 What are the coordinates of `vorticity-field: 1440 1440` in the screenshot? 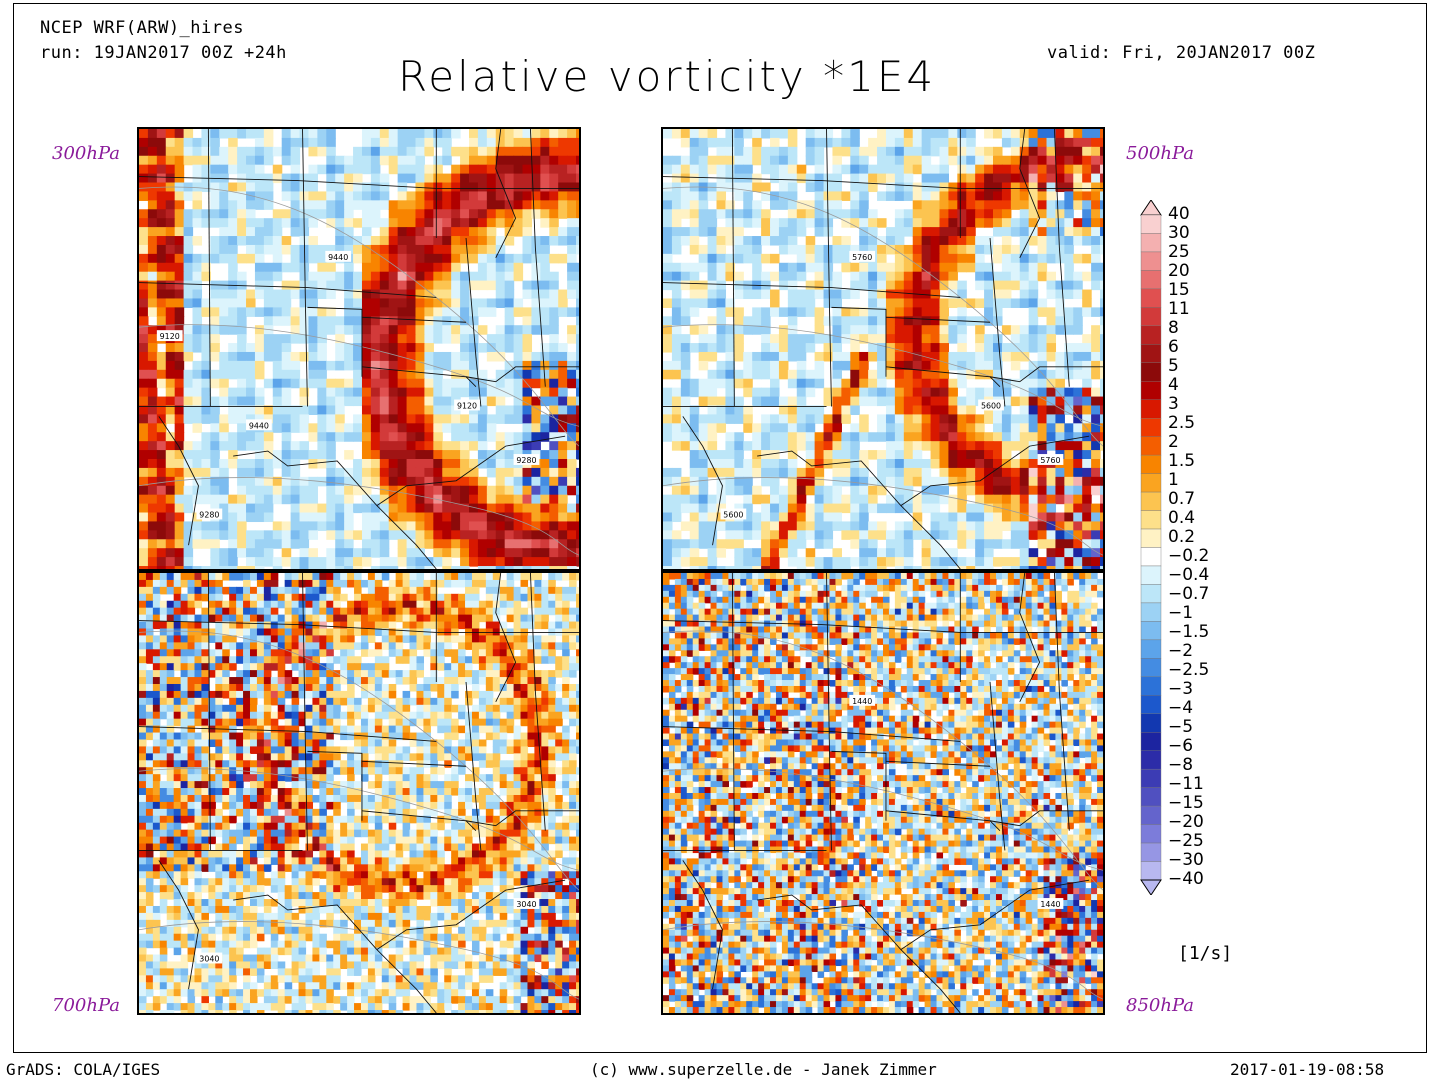 It's located at (883, 793).